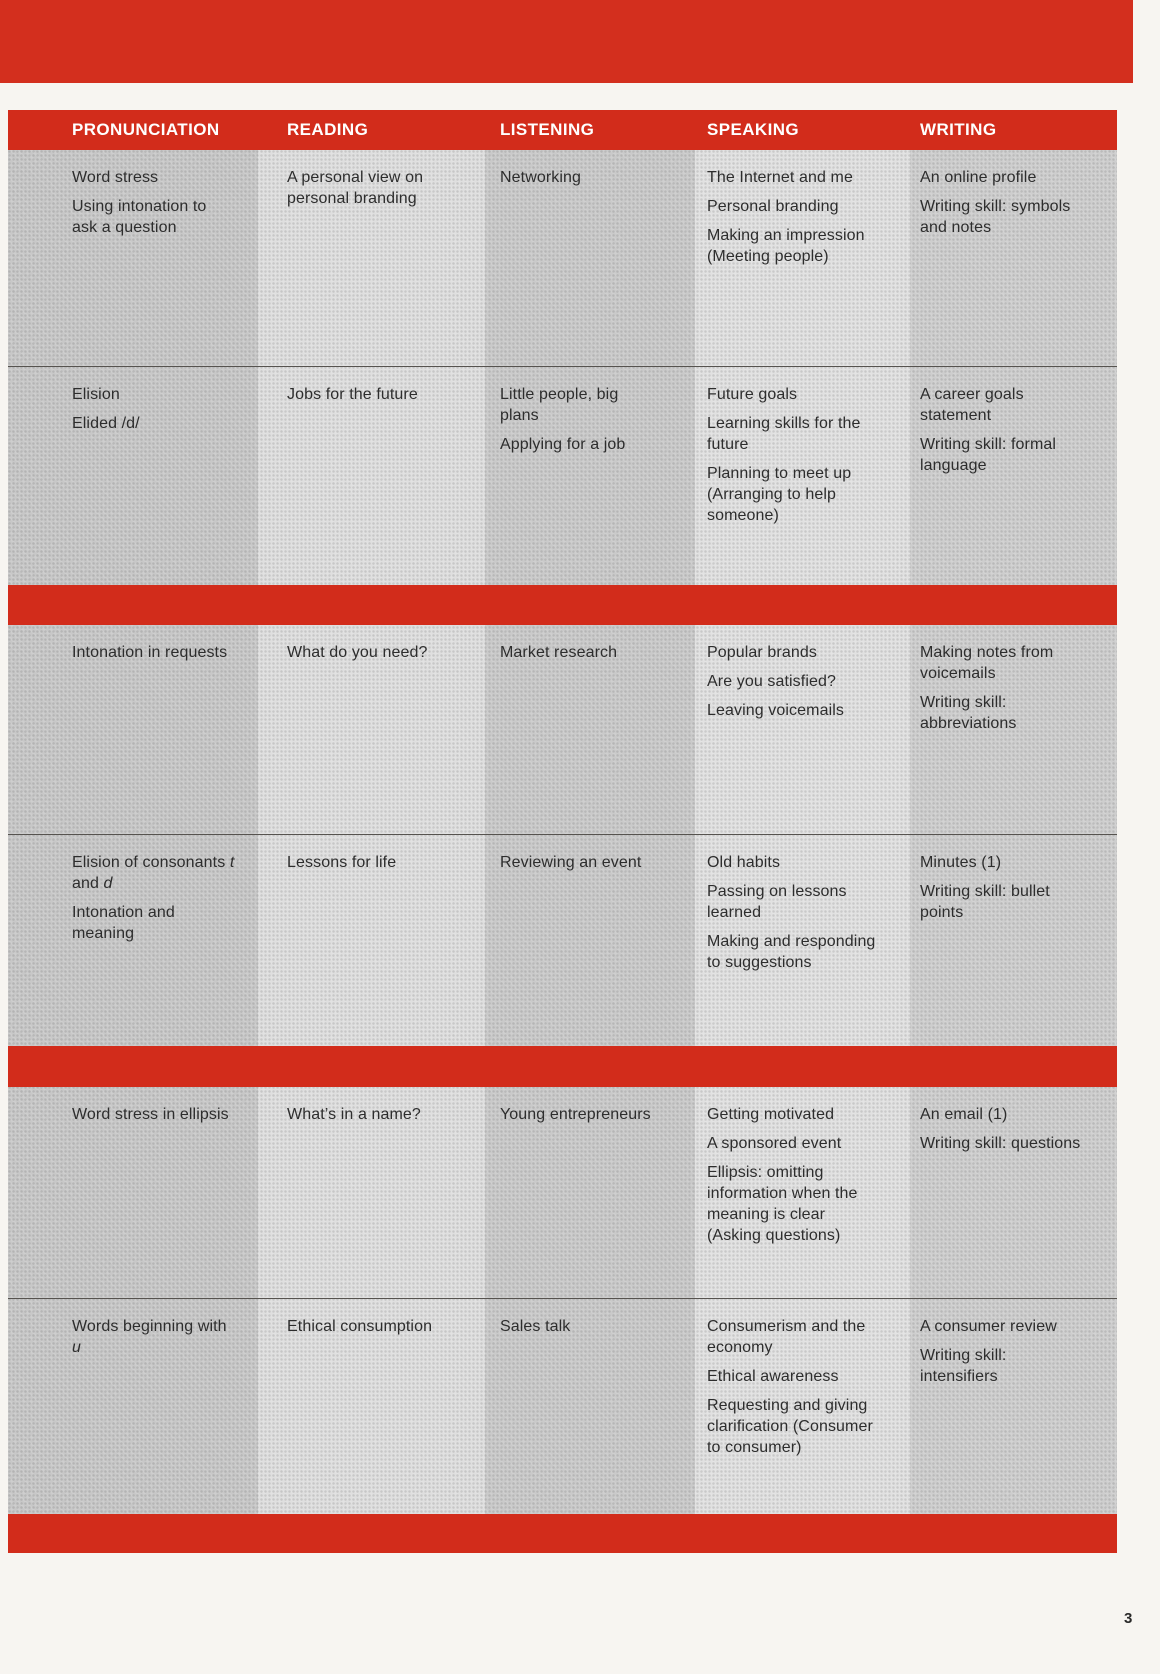 Image resolution: width=1160 pixels, height=1674 pixels. What do you see at coordinates (988, 1326) in the screenshot?
I see `cell-paragraph: A consumer review` at bounding box center [988, 1326].